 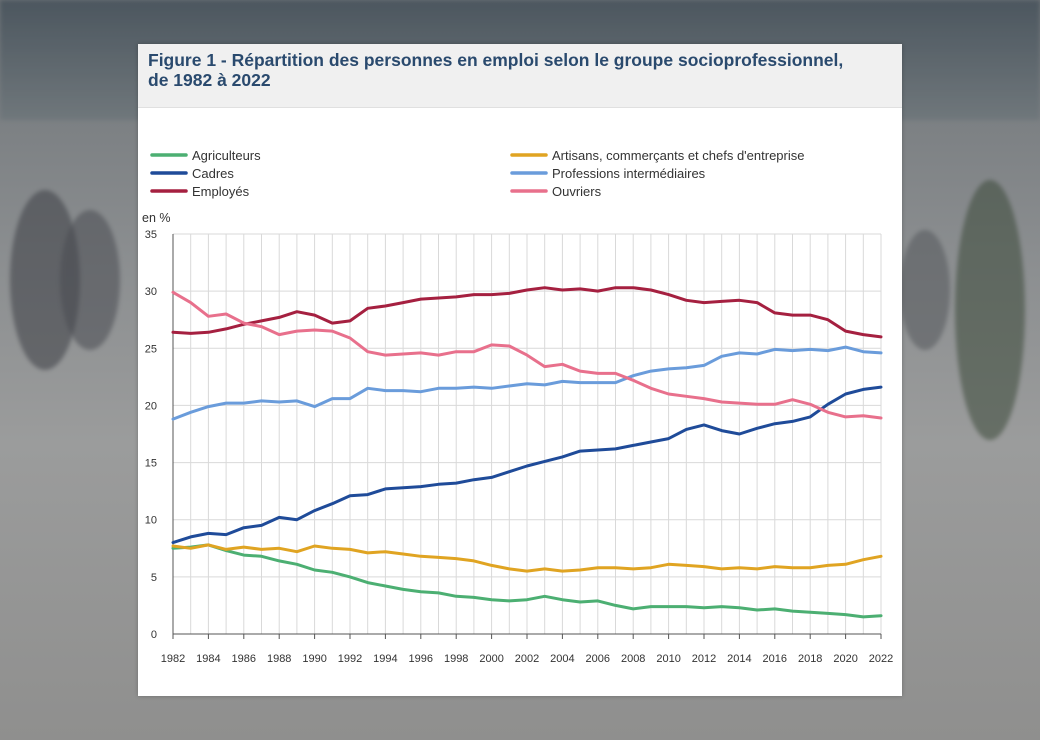 What do you see at coordinates (775, 659) in the screenshot?
I see `x-tick-label: 2016` at bounding box center [775, 659].